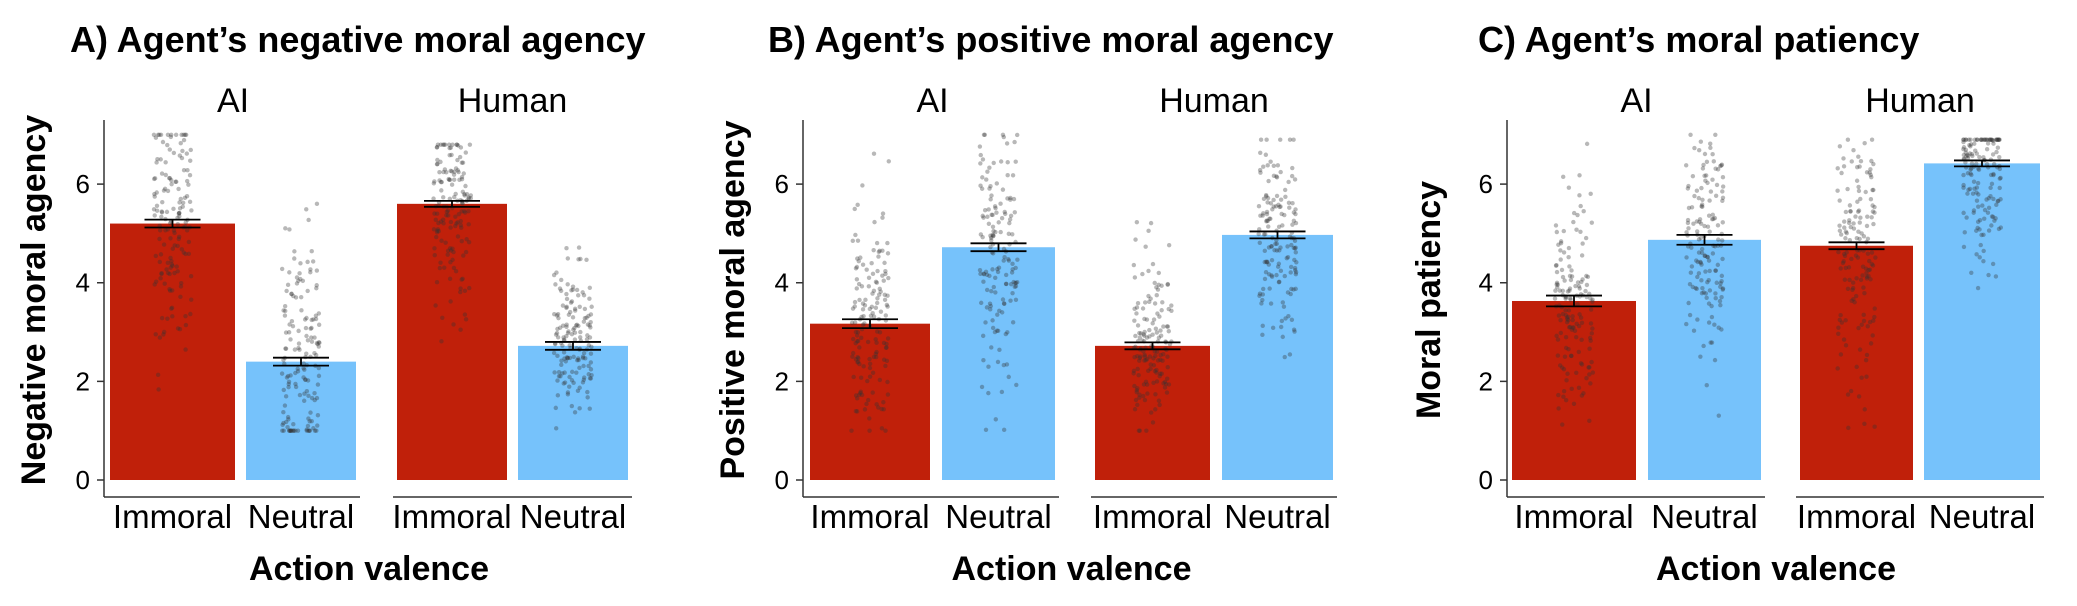 This screenshot has width=2077, height=606. Describe the element at coordinates (782, 283) in the screenshot. I see `y-tick-label: 4` at that location.